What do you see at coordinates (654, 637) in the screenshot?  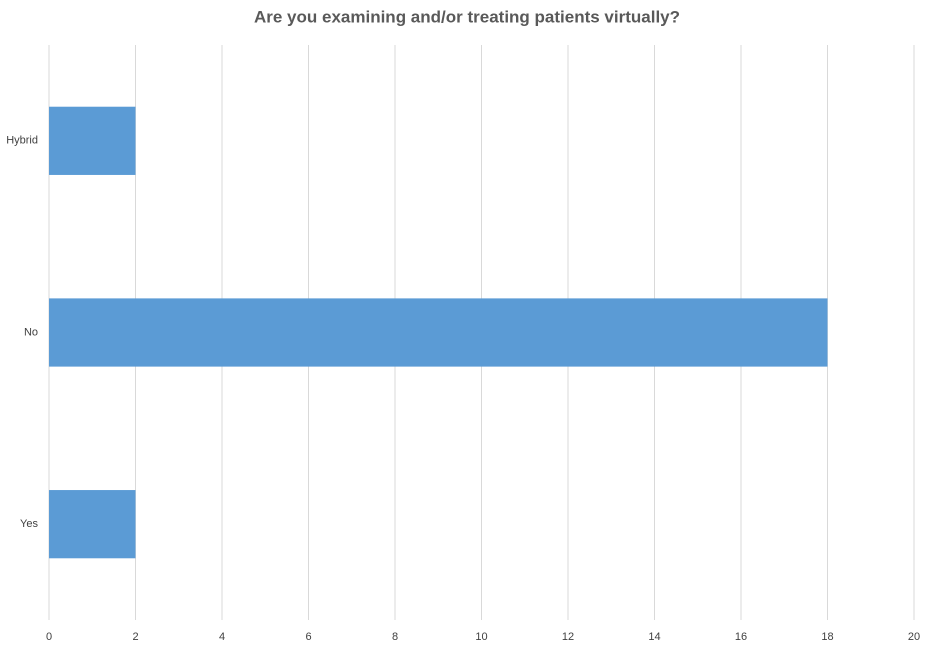 I see `x-tick-label: 14` at bounding box center [654, 637].